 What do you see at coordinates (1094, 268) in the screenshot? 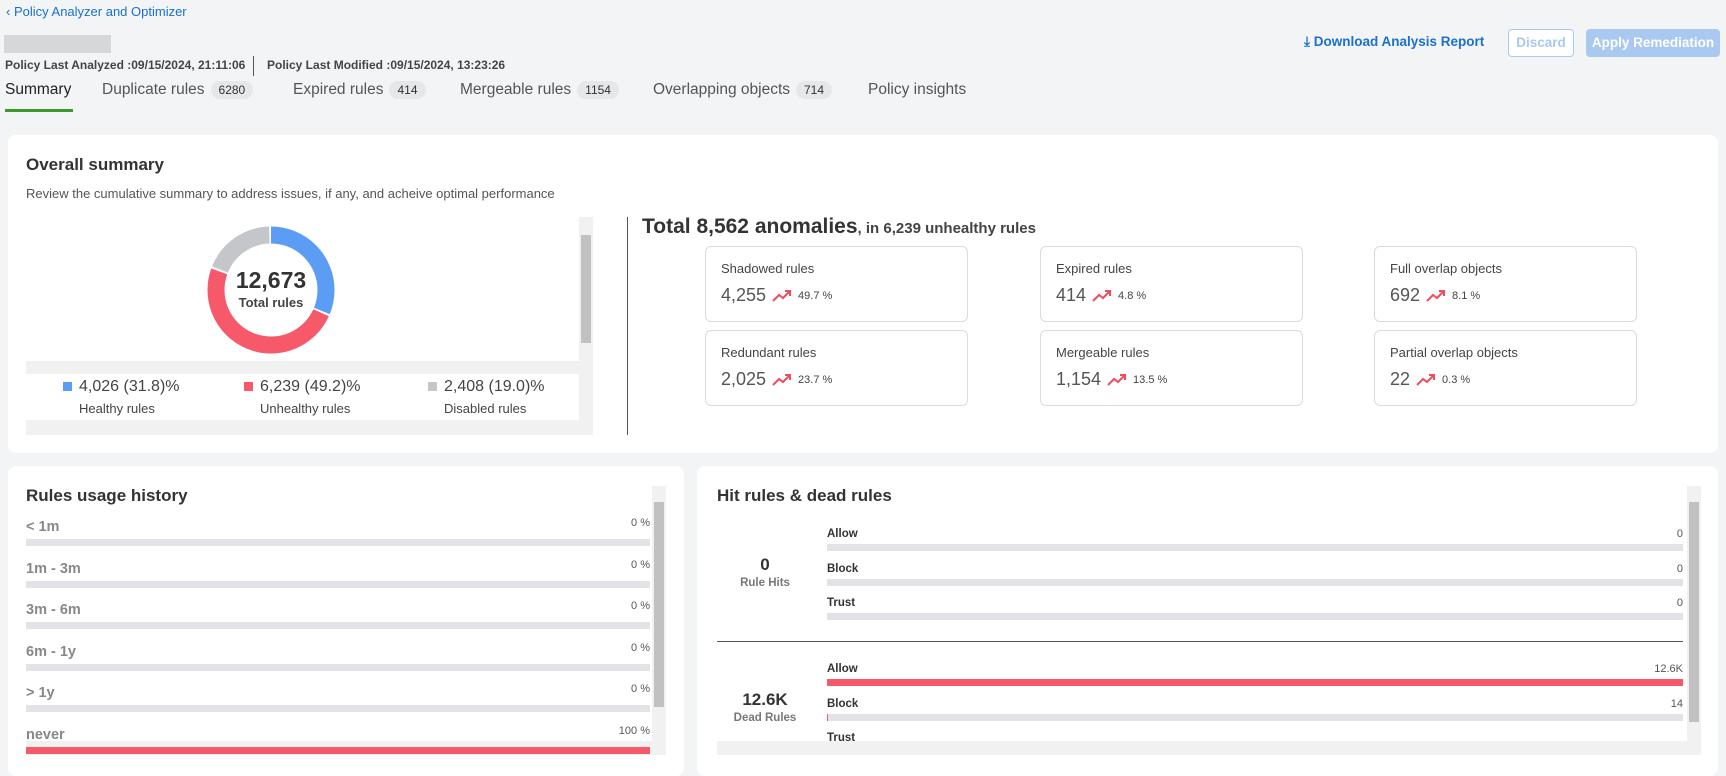
I see `anomaly-label: Expired rules` at bounding box center [1094, 268].